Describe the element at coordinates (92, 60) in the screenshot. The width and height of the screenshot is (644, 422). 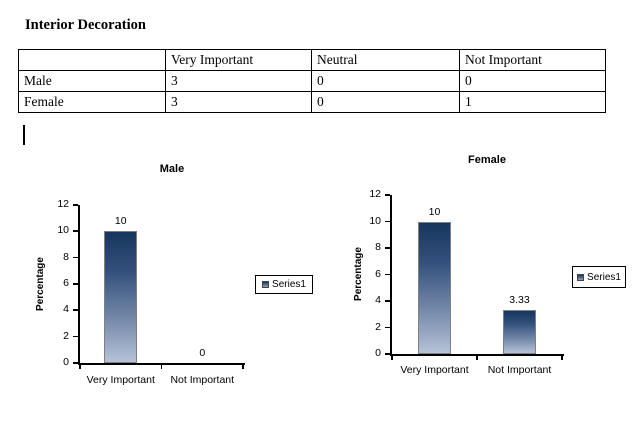
I see `table-header-cell` at that location.